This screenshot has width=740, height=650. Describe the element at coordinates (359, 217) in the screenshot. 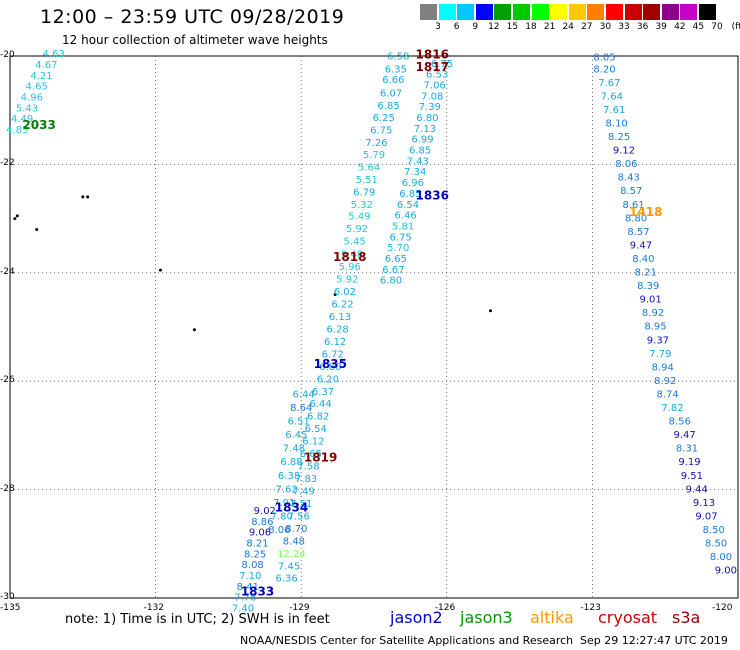

I see `swh-value: 5.49` at that location.